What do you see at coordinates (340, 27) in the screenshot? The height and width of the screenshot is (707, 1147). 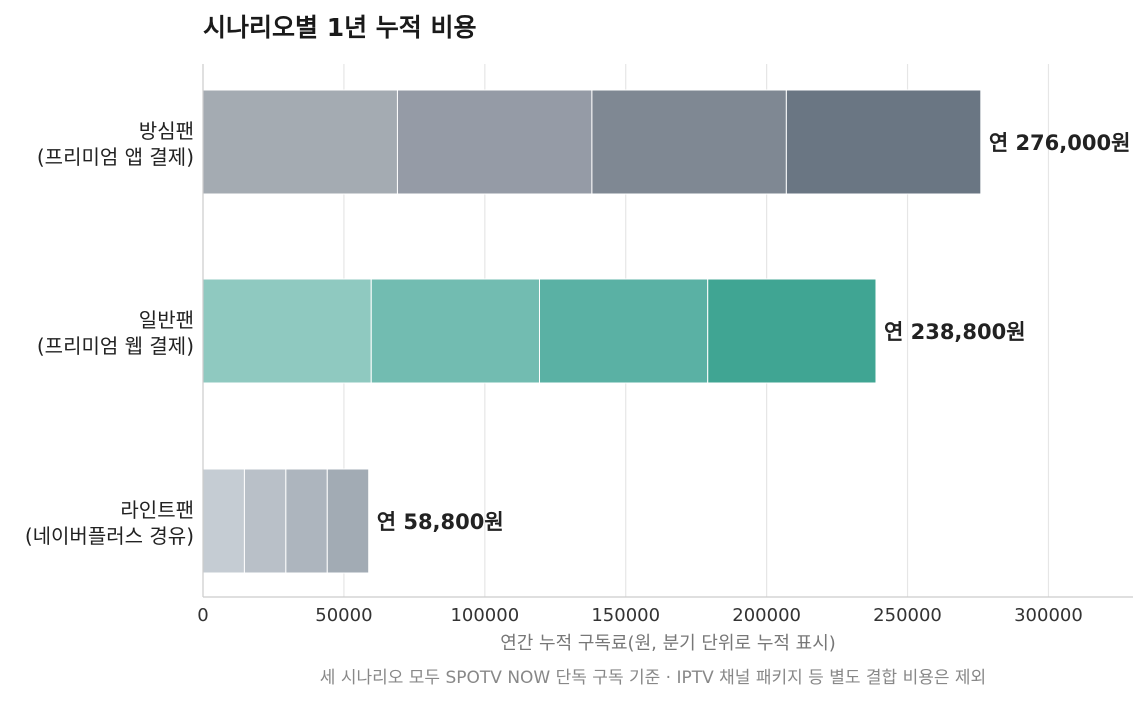 I see `chart-title: 시나리오별 1년 누적 비용` at bounding box center [340, 27].